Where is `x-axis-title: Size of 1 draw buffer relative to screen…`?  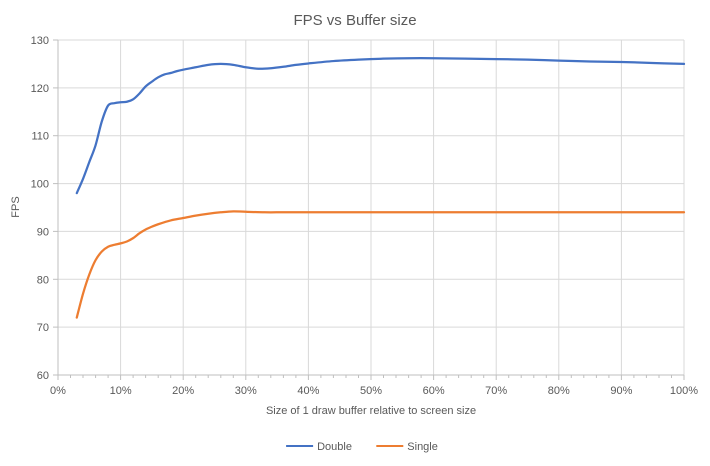
x-axis-title: Size of 1 draw buffer relative to screen… is located at coordinates (371, 411).